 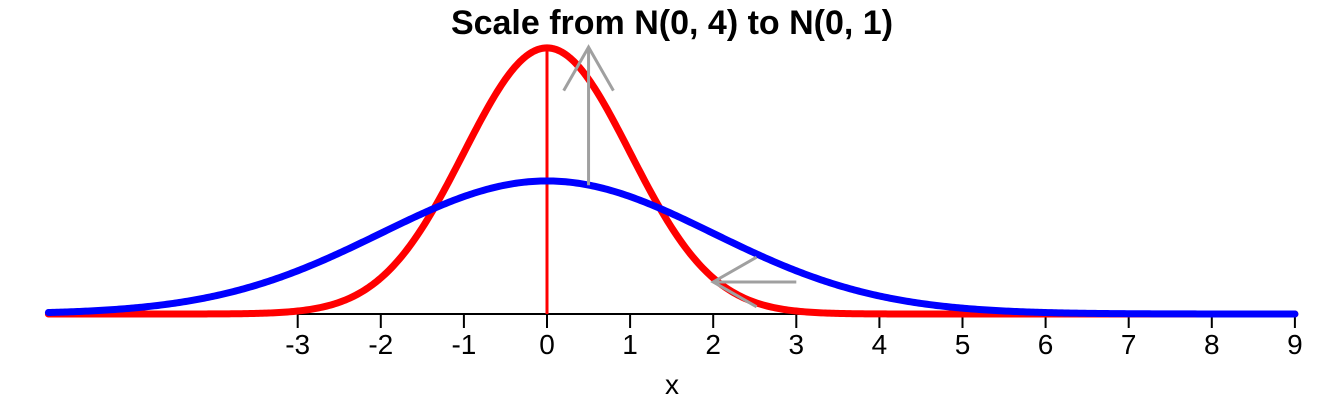 What do you see at coordinates (963, 344) in the screenshot?
I see `x-tick-label: 5` at bounding box center [963, 344].